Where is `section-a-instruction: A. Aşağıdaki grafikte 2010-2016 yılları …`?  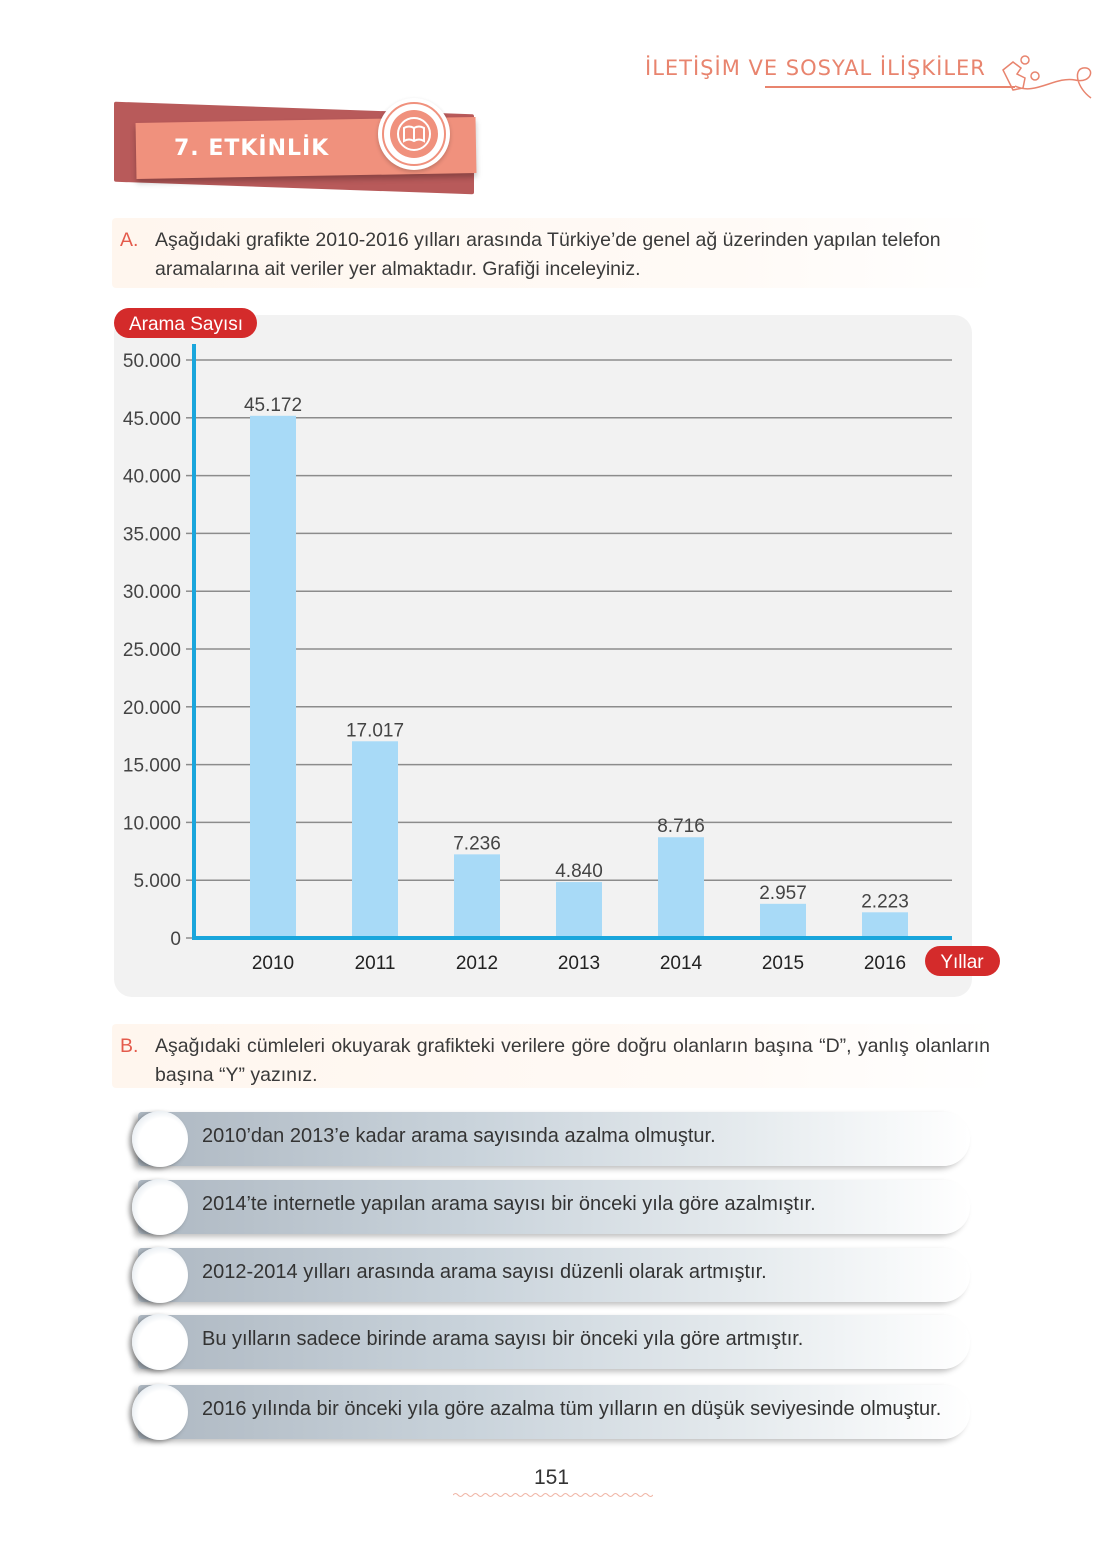
section-a-instruction: A. Aşağıdaki grafikte 2010-2016 yılları … is located at coordinates (554, 253).